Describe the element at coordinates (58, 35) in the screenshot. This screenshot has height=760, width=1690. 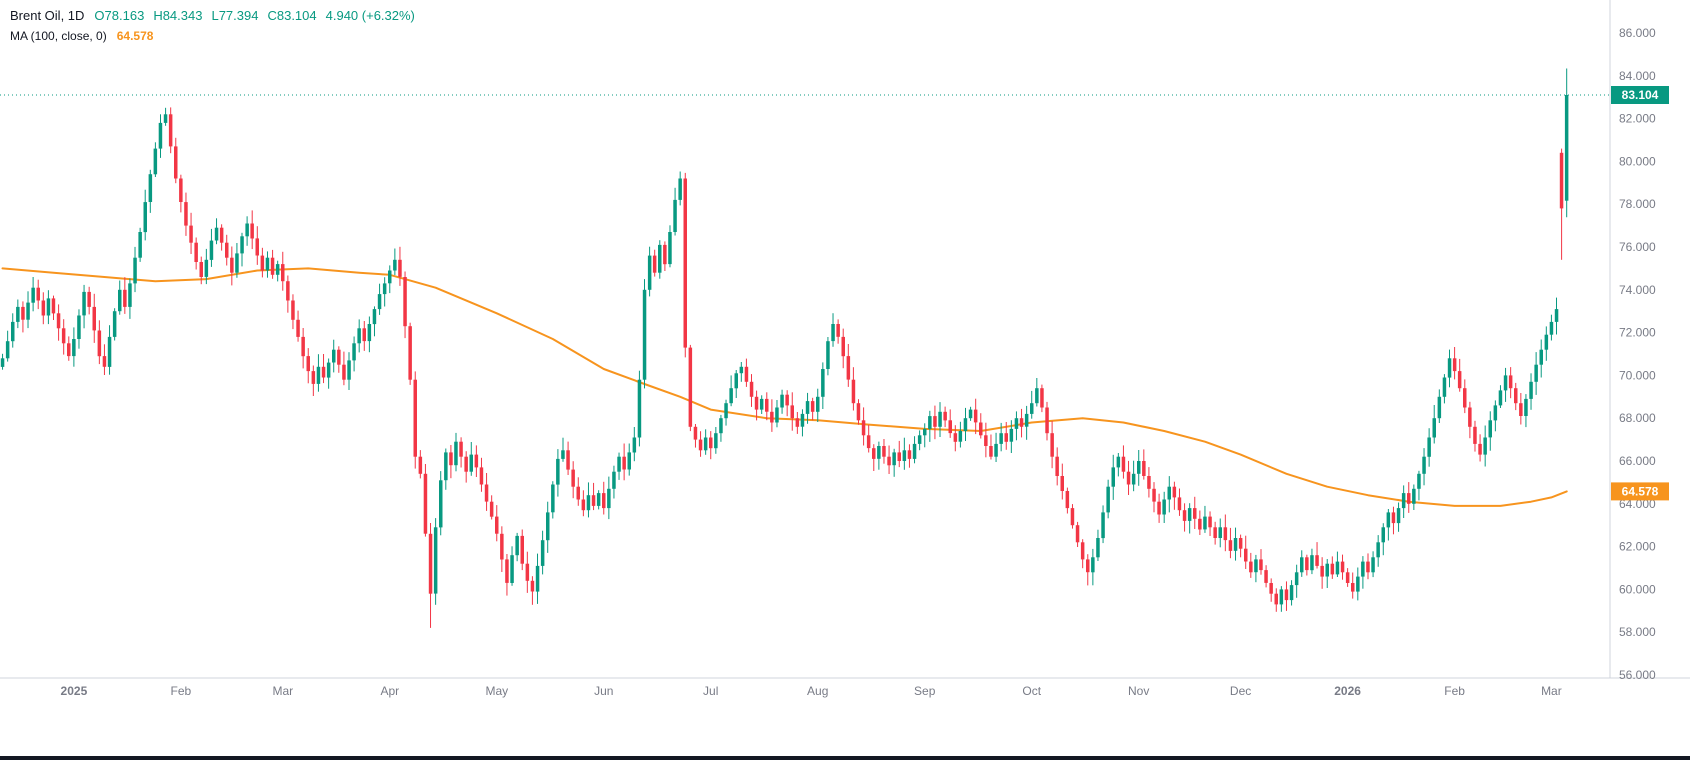
I see `ma-indicator-title: MA (100, close, 0)` at that location.